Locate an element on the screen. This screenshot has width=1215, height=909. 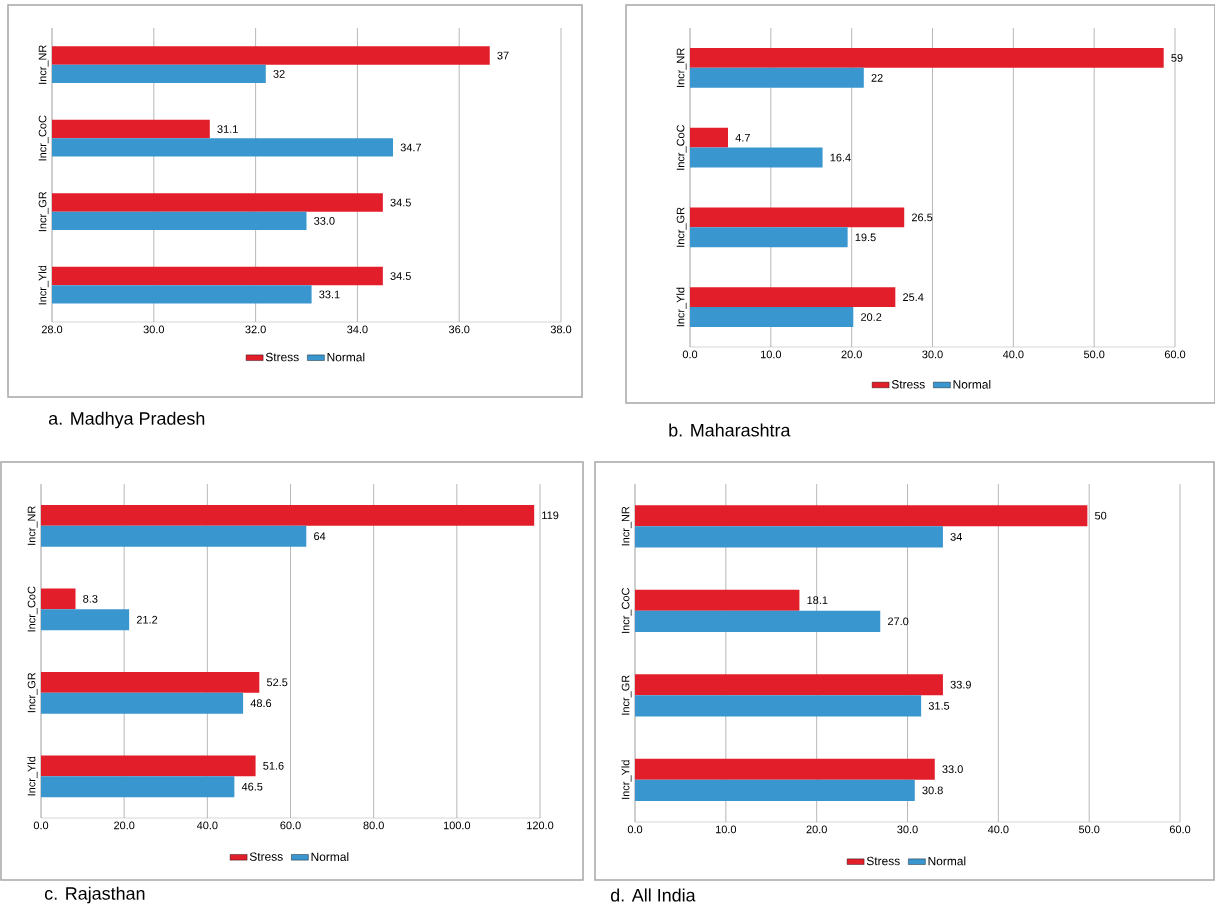
data-label: 18.1 is located at coordinates (817, 600).